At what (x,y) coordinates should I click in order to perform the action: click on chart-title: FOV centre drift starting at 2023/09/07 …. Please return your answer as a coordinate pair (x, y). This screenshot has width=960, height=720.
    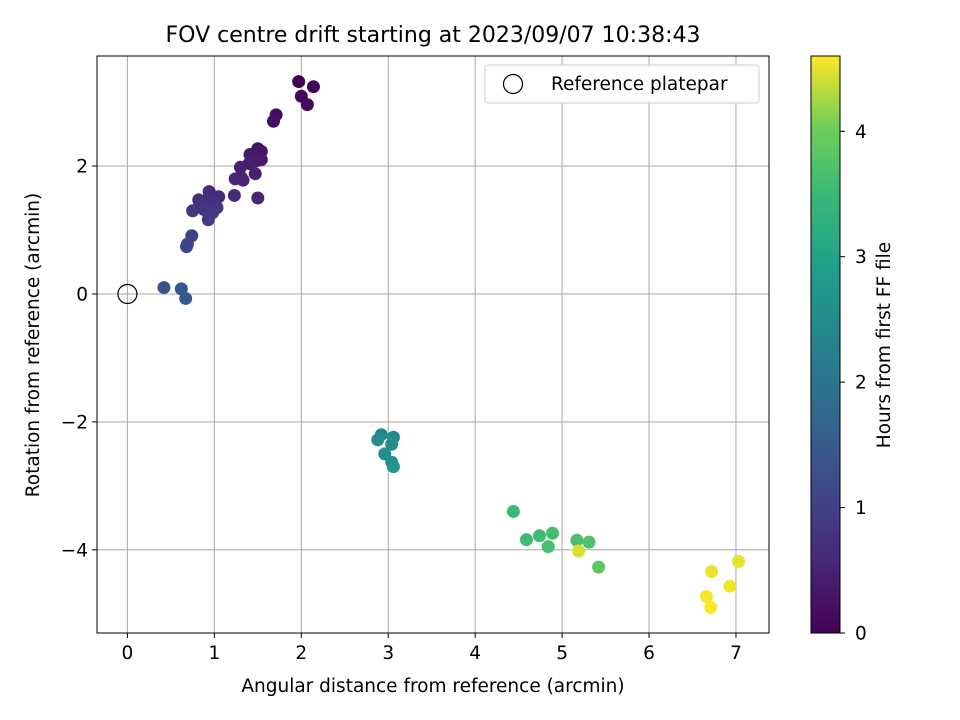
    Looking at the image, I should click on (433, 35).